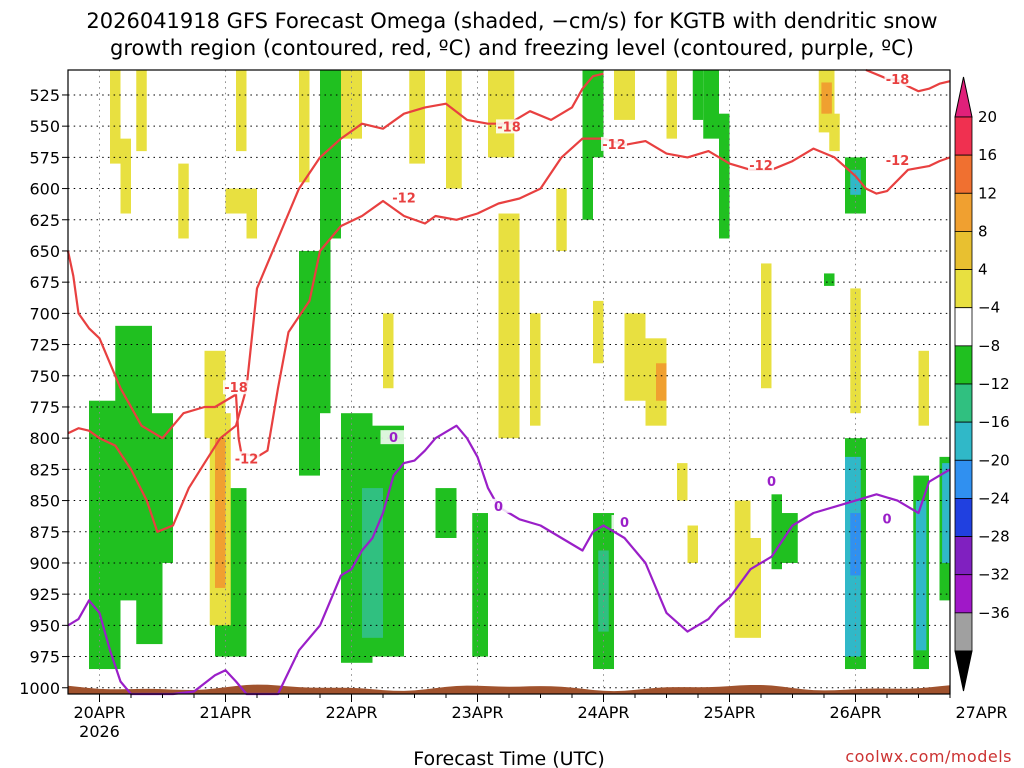 The width and height of the screenshot is (1024, 768). What do you see at coordinates (855, 712) in the screenshot?
I see `x-tick-label-26APR: 26APR` at bounding box center [855, 712].